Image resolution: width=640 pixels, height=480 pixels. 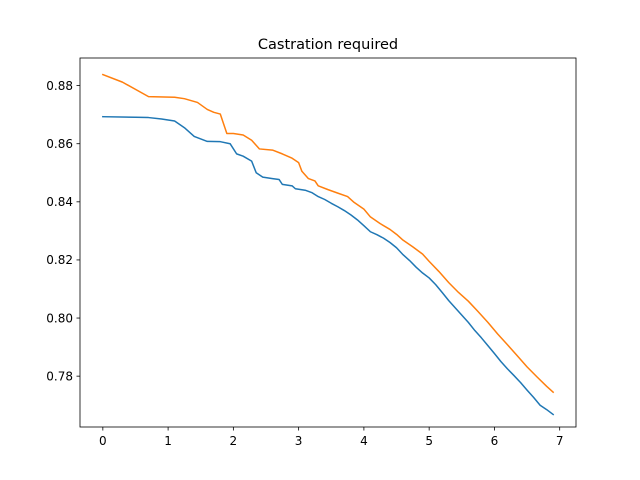 What do you see at coordinates (234, 441) in the screenshot?
I see `x-tick-label: 2` at bounding box center [234, 441].